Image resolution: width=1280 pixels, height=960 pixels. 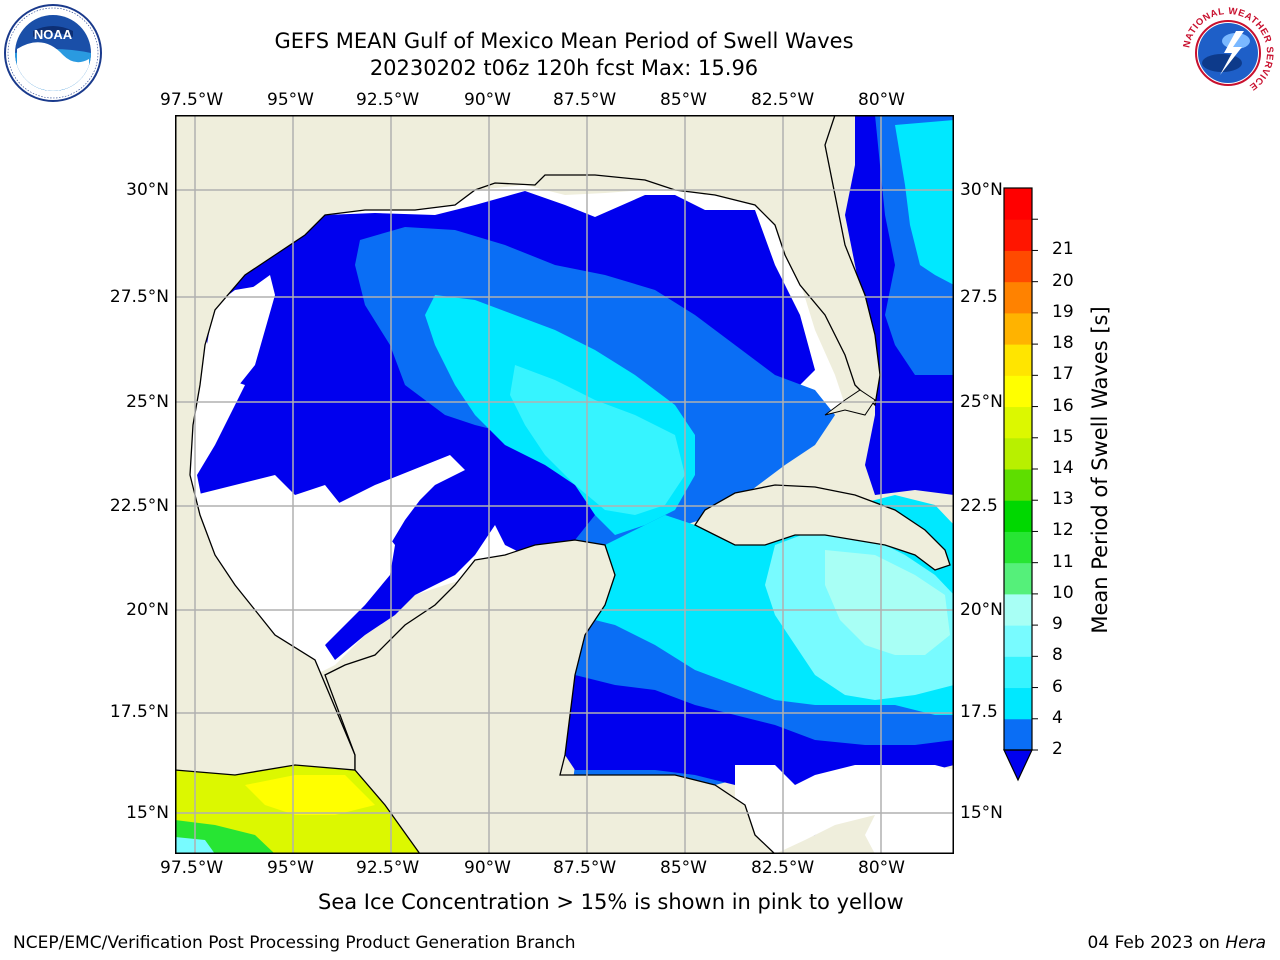 I want to click on lon-tick-bottom: 97.5°W, so click(x=192, y=868).